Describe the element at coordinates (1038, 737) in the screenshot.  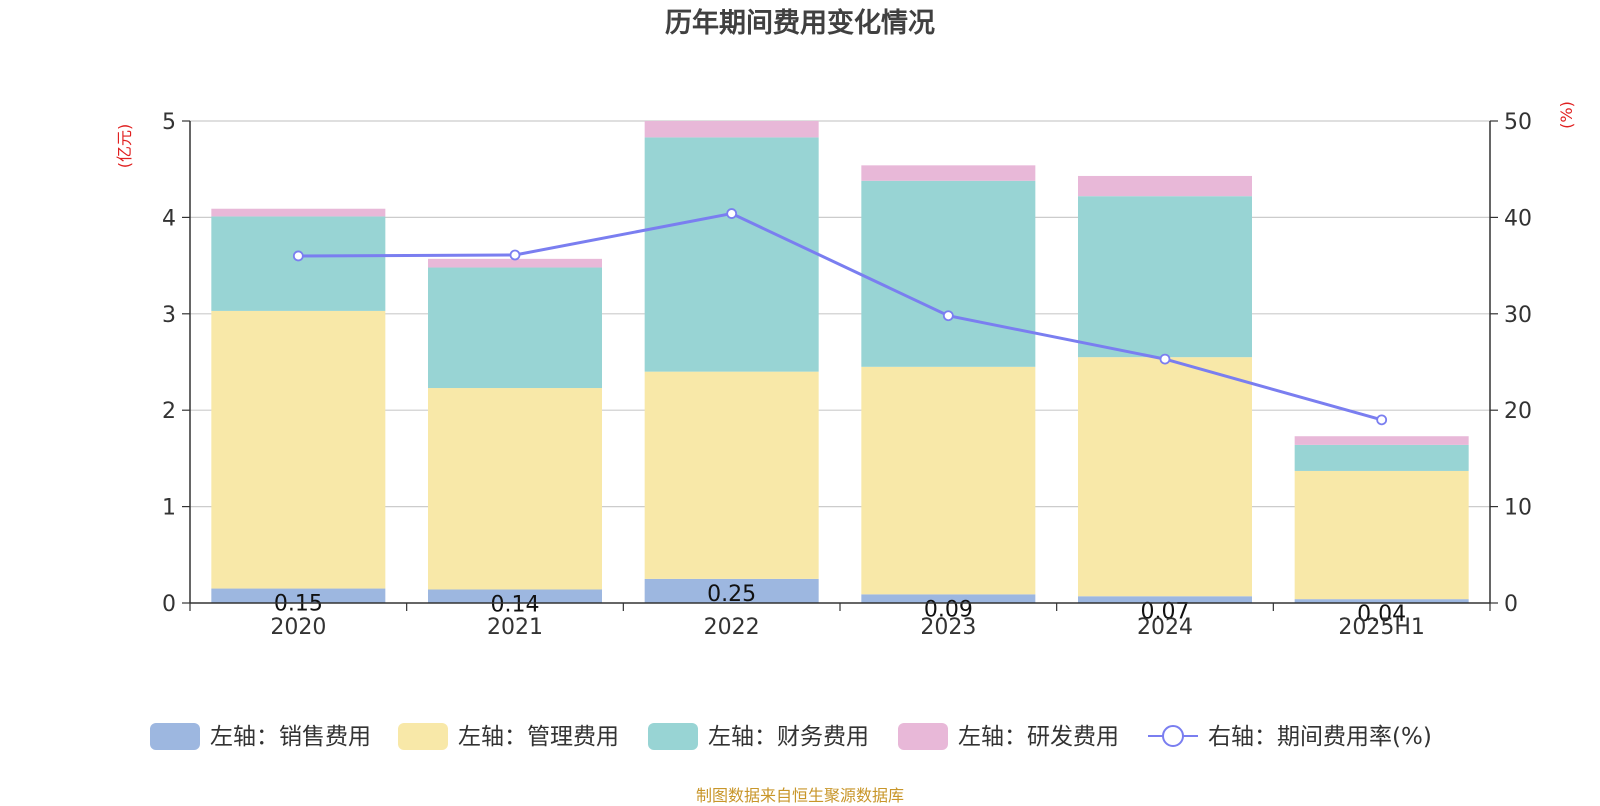
I see `legend-label: 左轴：研发费用` at that location.